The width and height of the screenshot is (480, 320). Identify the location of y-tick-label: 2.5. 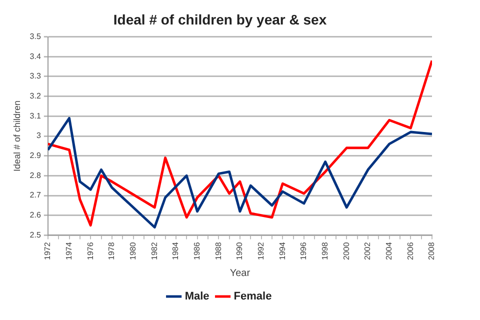
(36, 235).